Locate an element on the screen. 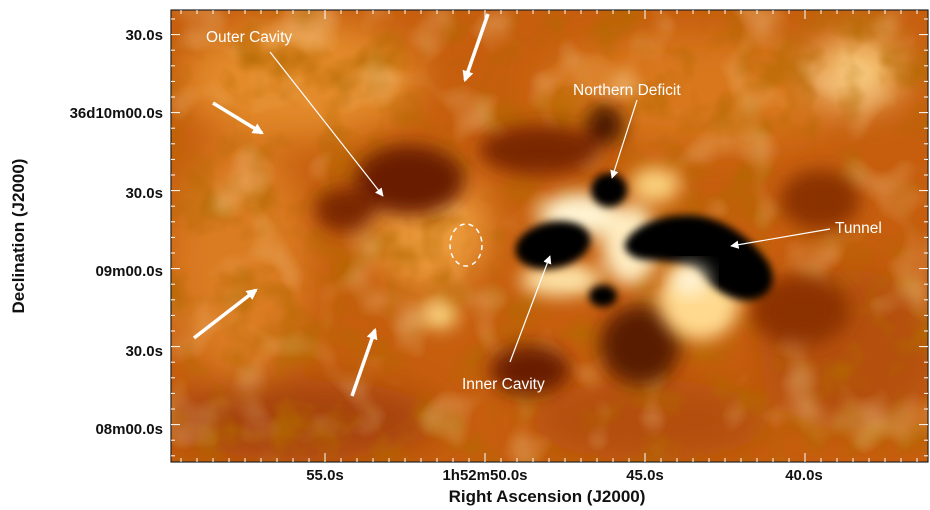 This screenshot has width=930, height=510. edge-arrow-lower-left is located at coordinates (225, 314).